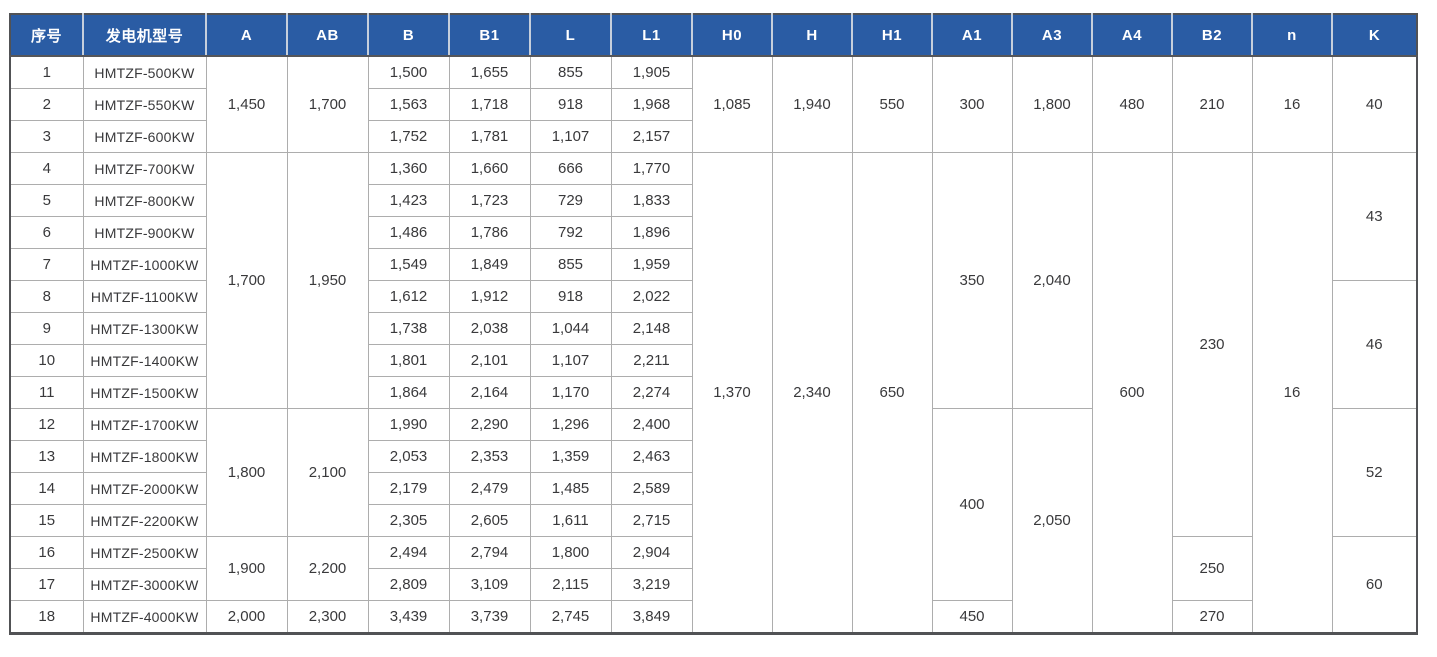  What do you see at coordinates (408, 296) in the screenshot?
I see `table-cell-r8-c2: 1,612` at bounding box center [408, 296].